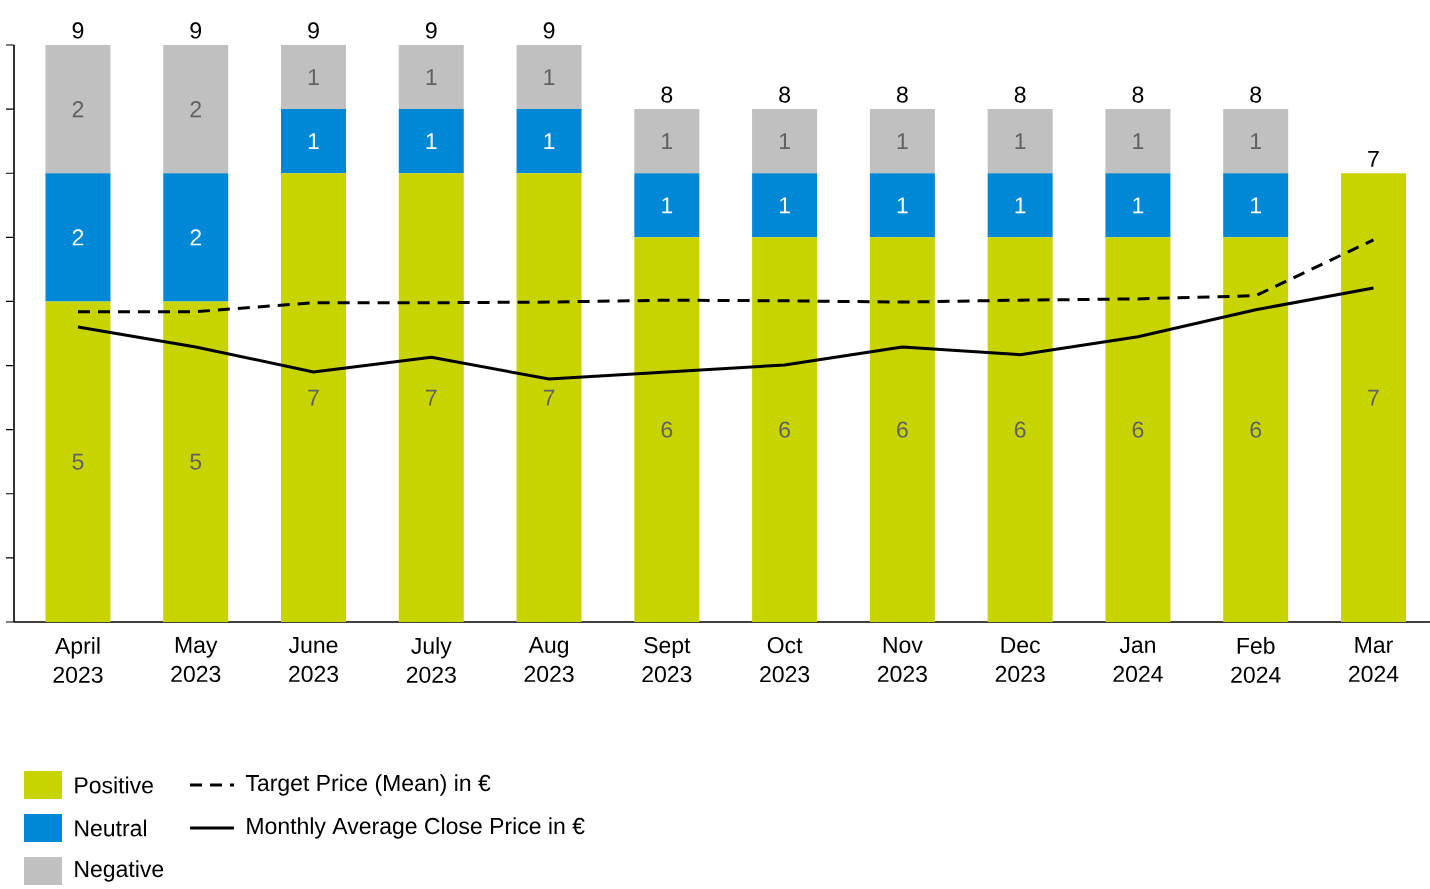 This screenshot has width=1430, height=889. Describe the element at coordinates (368, 785) in the screenshot. I see `legend-label: Target Price (Mean) in €` at that location.